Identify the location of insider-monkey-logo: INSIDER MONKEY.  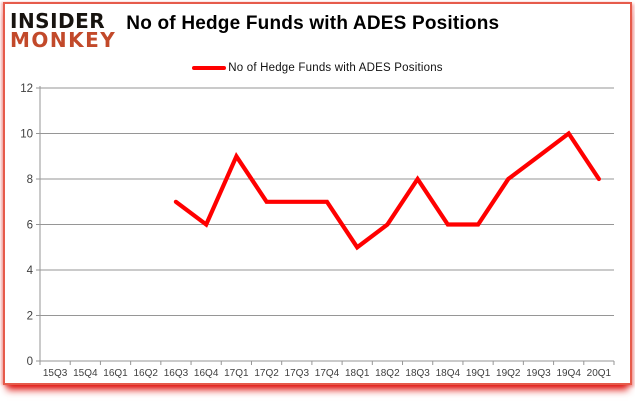
(63, 30).